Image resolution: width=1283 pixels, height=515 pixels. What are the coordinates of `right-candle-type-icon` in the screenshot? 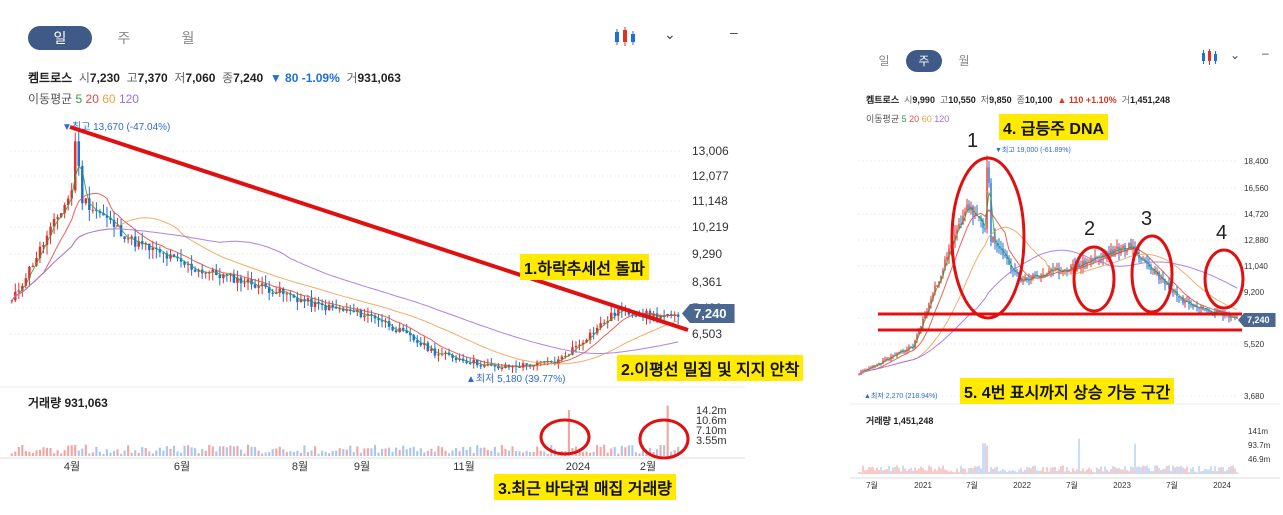 It's located at (1210, 57).